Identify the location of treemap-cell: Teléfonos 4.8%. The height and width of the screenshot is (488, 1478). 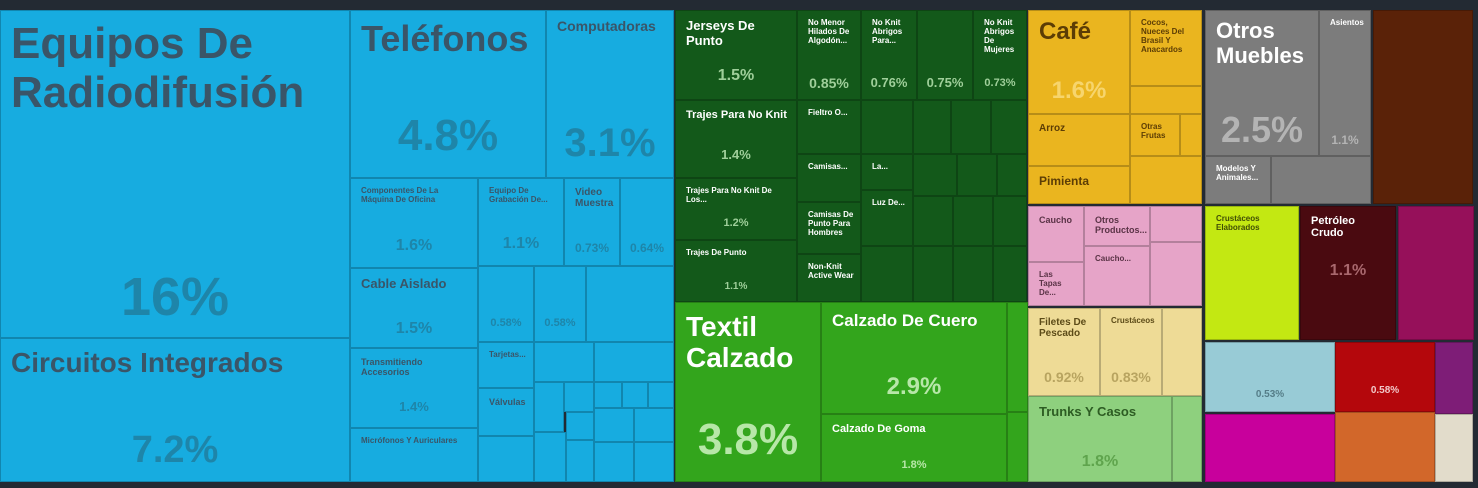
(448, 94).